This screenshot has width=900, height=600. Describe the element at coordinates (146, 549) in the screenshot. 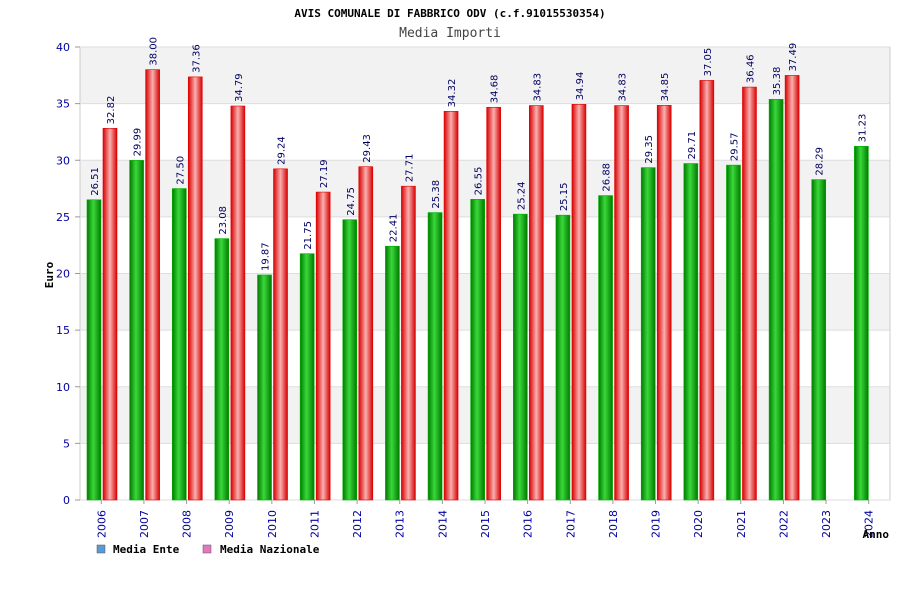

I see `legend-label-media-ente: Media Ente` at that location.